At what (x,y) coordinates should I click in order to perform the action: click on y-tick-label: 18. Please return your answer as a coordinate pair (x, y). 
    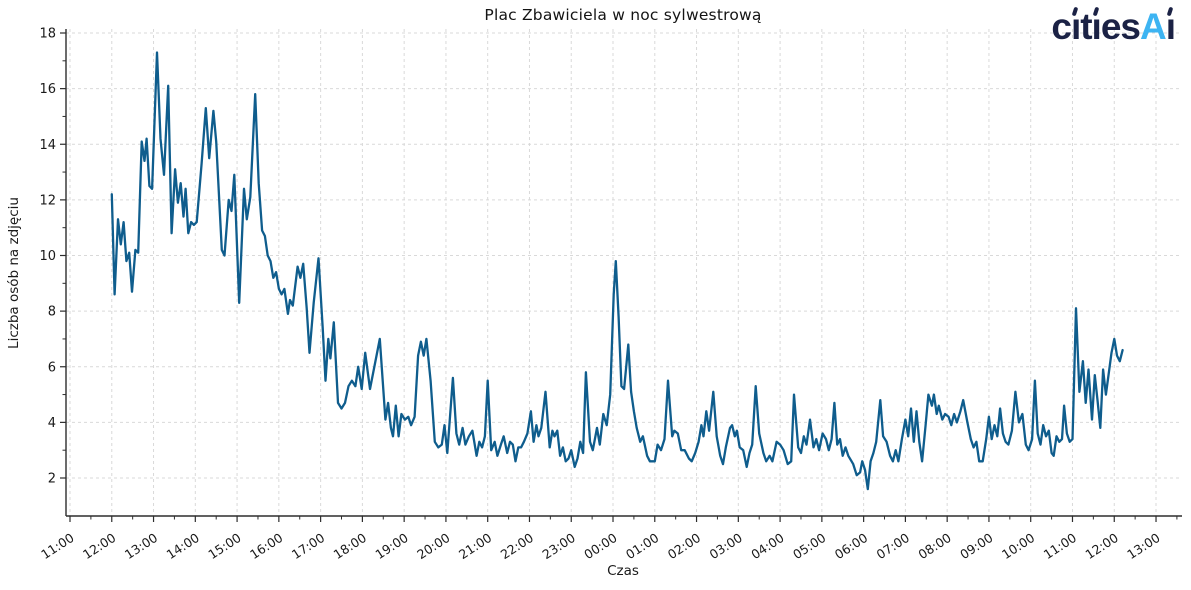
    Looking at the image, I should click on (47, 34).